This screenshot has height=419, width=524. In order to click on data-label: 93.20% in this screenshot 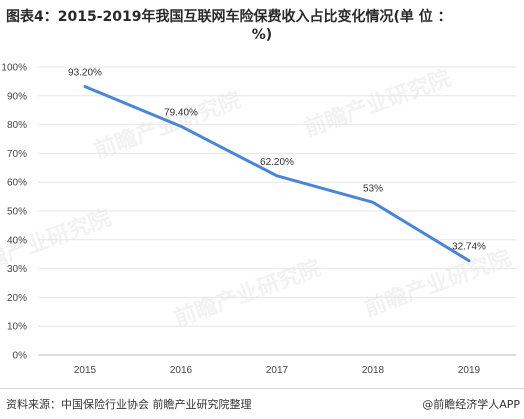, I will do `click(85, 73)`.